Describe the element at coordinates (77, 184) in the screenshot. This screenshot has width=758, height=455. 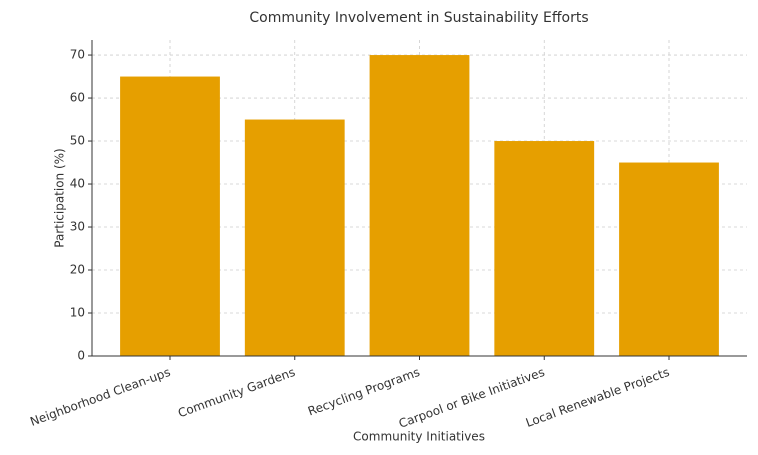
I see `y-tick-label: 40` at that location.